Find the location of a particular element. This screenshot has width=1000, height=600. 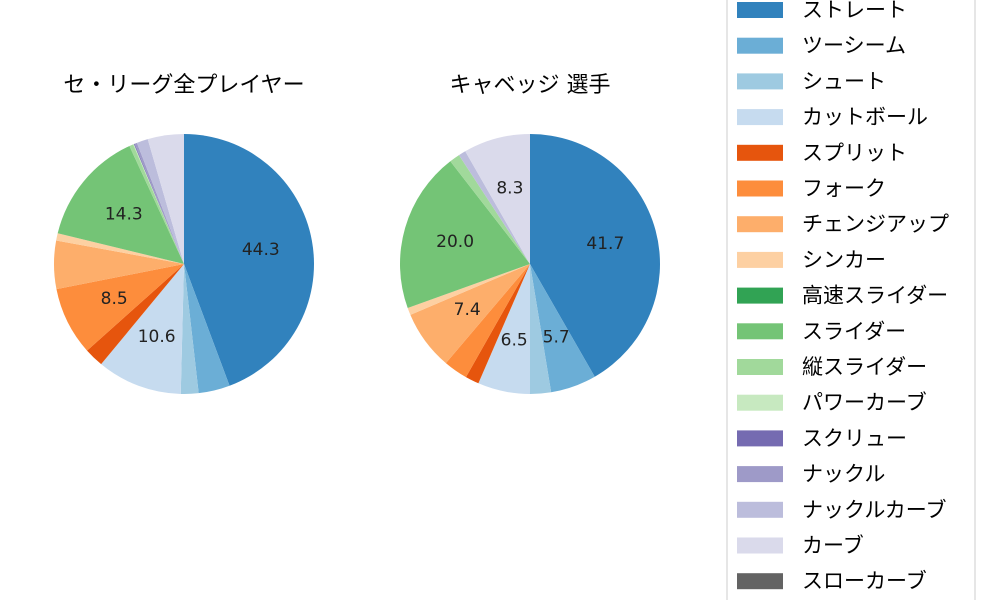

legend-label-16: スローカーブ is located at coordinates (864, 581).